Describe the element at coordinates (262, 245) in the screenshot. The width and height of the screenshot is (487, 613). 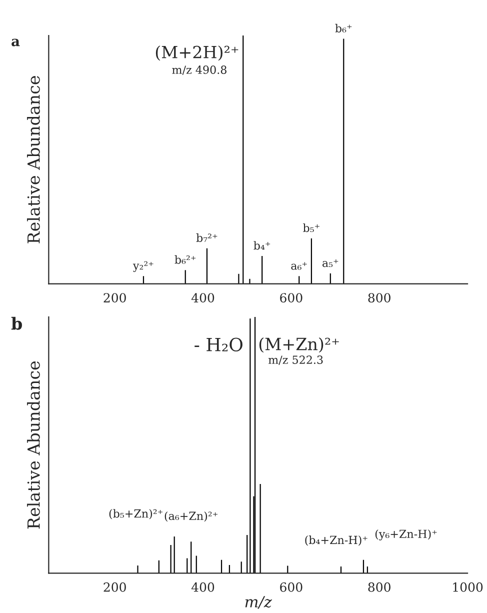
I see `annotation: b₄⁺` at that location.